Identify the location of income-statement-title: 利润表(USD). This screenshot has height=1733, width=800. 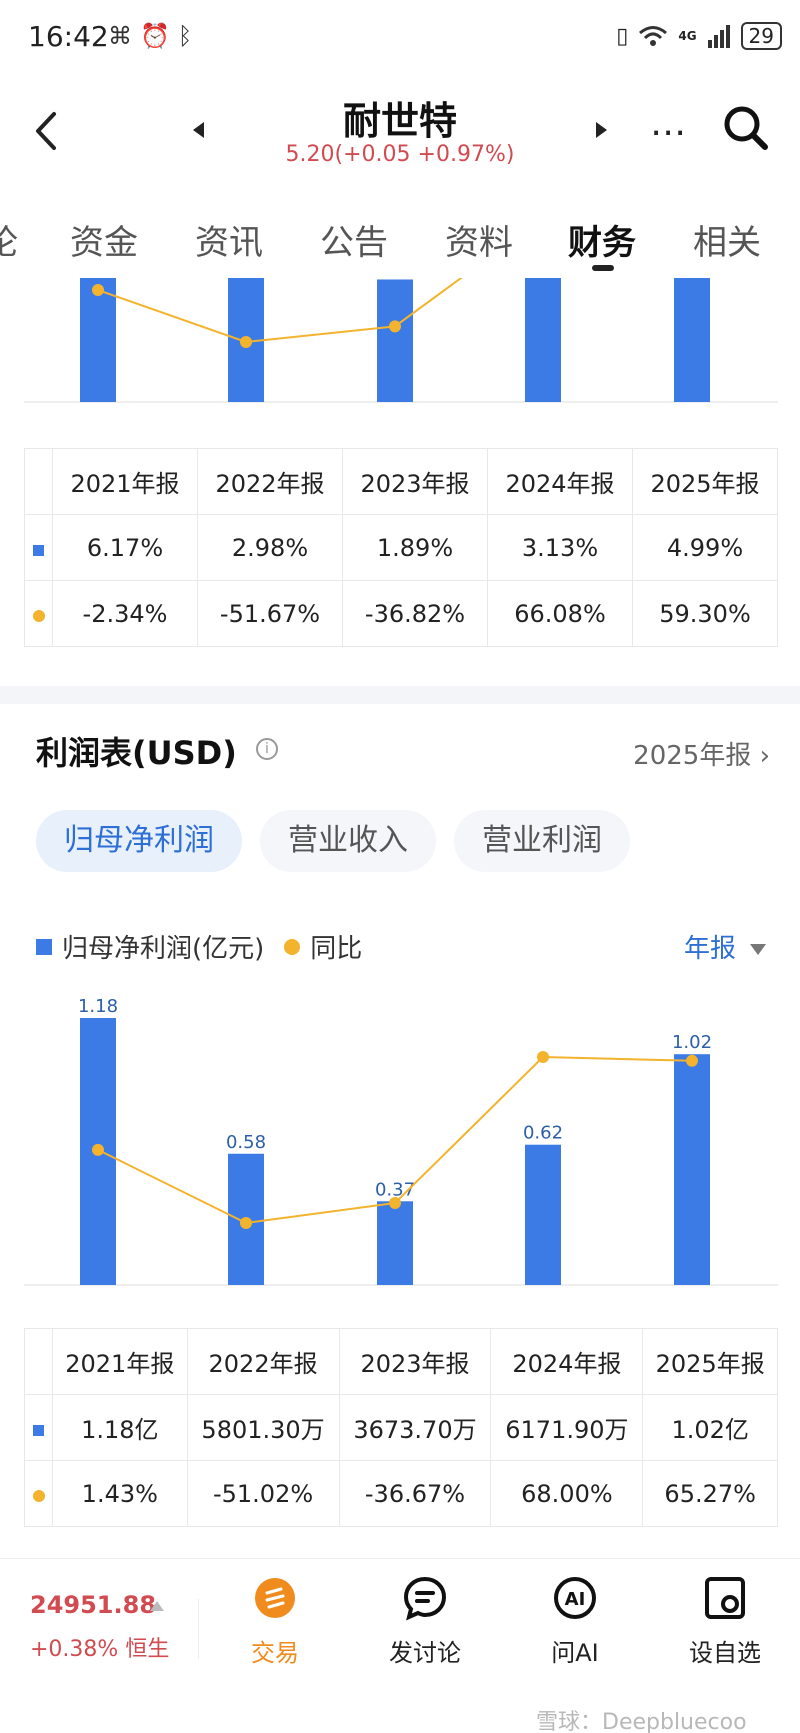
(136, 753).